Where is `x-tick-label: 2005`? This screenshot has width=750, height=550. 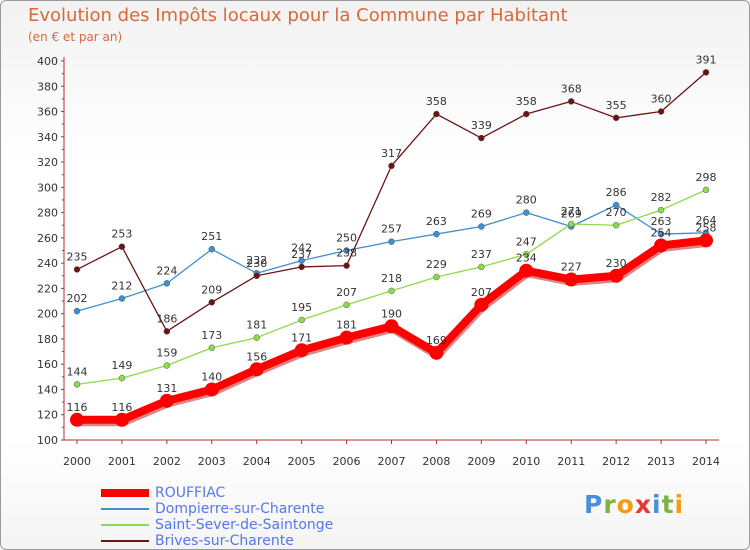
x-tick-label: 2005 is located at coordinates (302, 461).